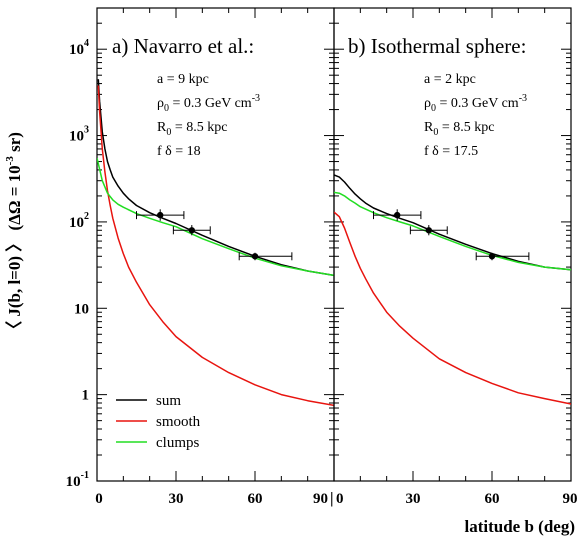 The width and height of the screenshot is (585, 540). I want to click on series-clumps-line-a, so click(215, 217).